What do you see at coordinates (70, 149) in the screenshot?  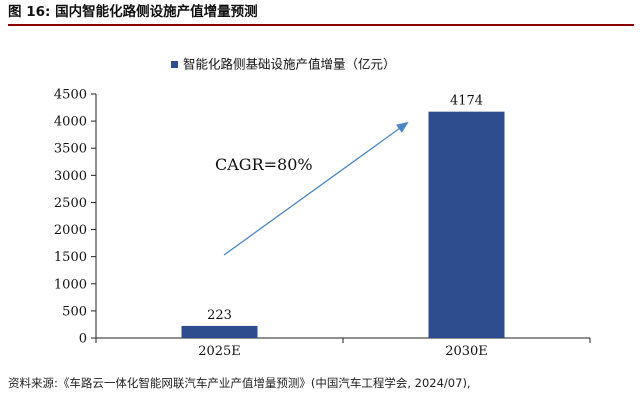 I see `y-tick-label: 3500` at bounding box center [70, 149].